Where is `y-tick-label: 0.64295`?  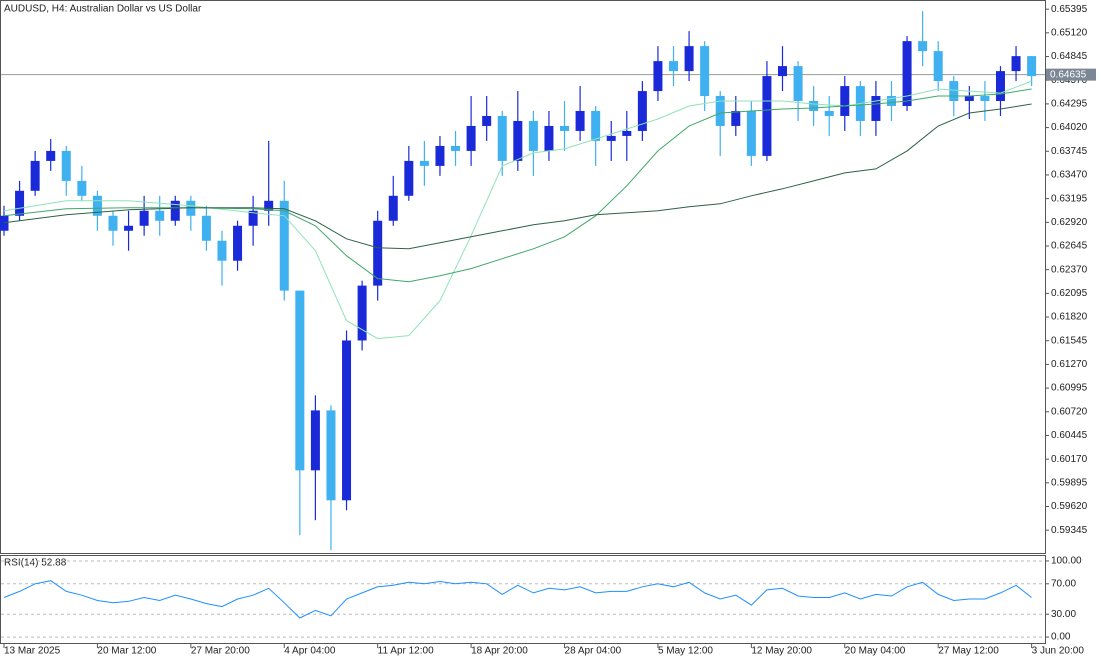 y-tick-label: 0.64295 is located at coordinates (1069, 104).